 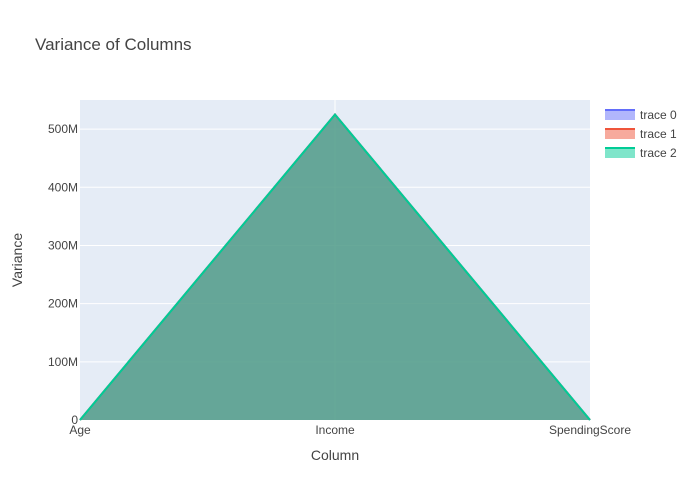 I want to click on y-tick-labels: 0 100M 200M 300M 400M 500M, so click(x=63, y=274).